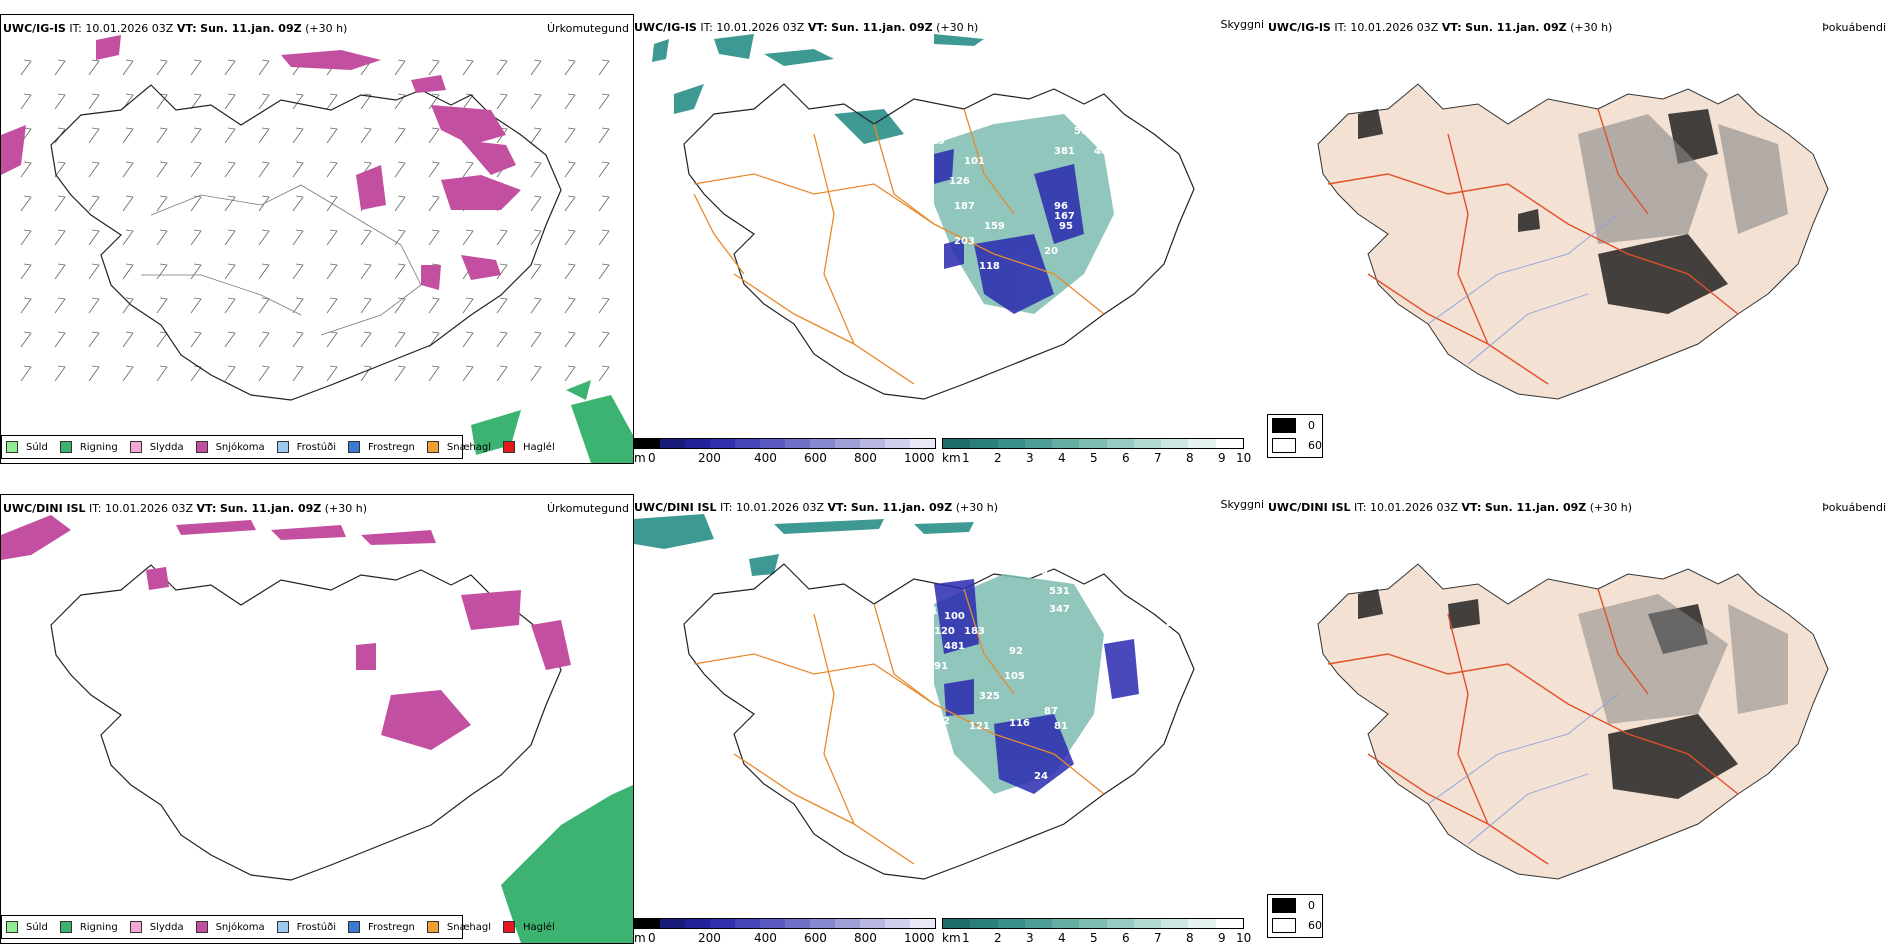 The height and width of the screenshot is (950, 1900). Describe the element at coordinates (1061, 726) in the screenshot. I see `visibility-value-label: 81` at that location.